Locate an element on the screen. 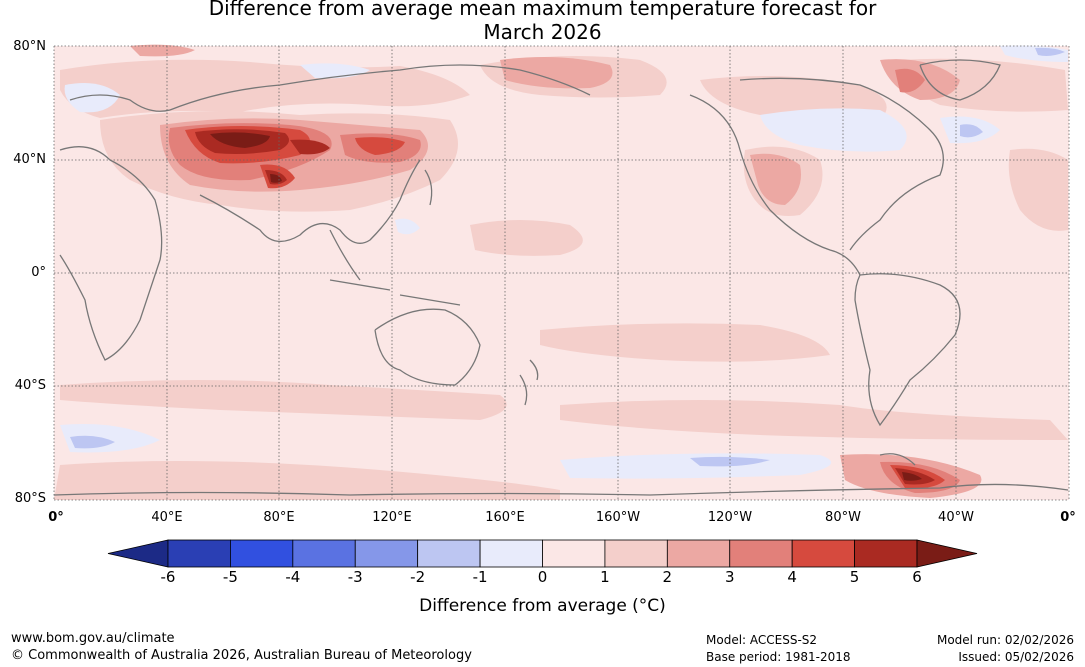 The image size is (1085, 667). colorbar-tick-label: 6 is located at coordinates (917, 577).